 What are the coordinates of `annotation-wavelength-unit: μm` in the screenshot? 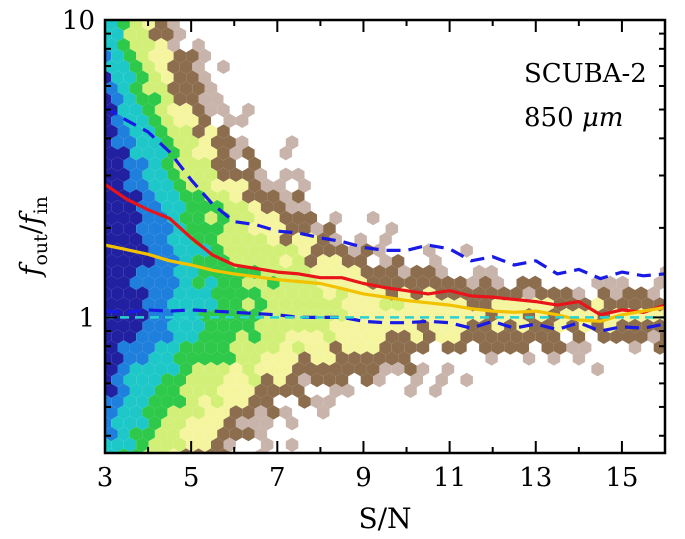 It's located at (603, 118).